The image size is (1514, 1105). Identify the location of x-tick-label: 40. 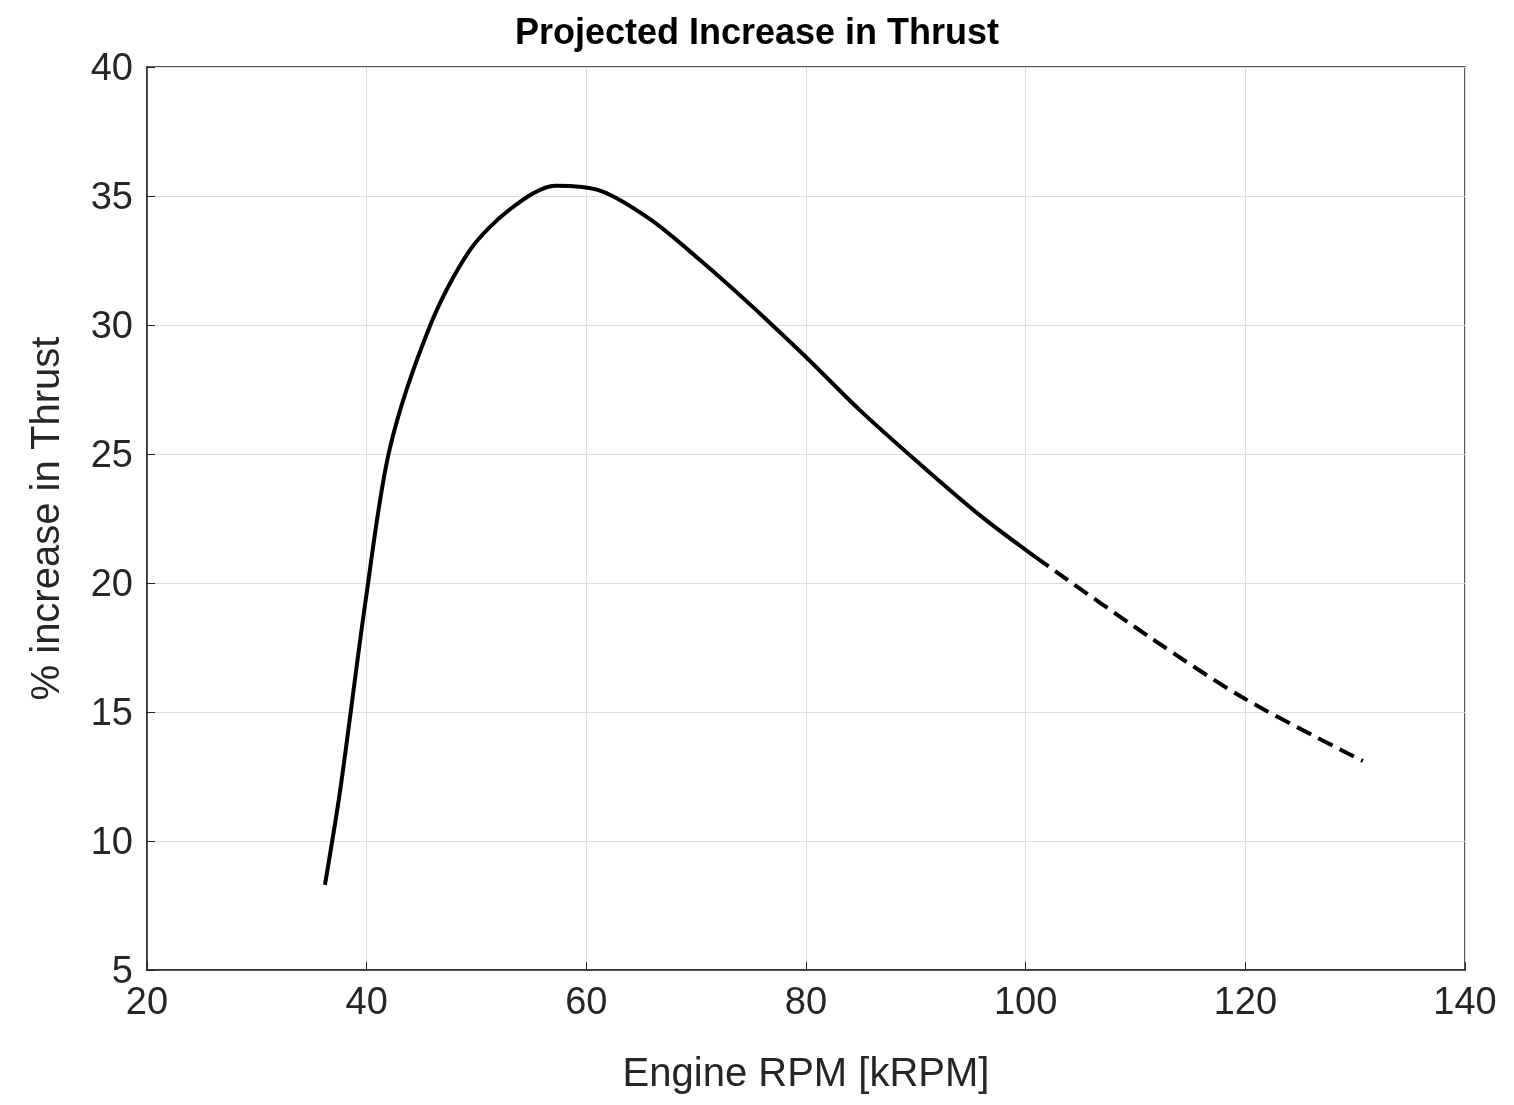
(366, 1001).